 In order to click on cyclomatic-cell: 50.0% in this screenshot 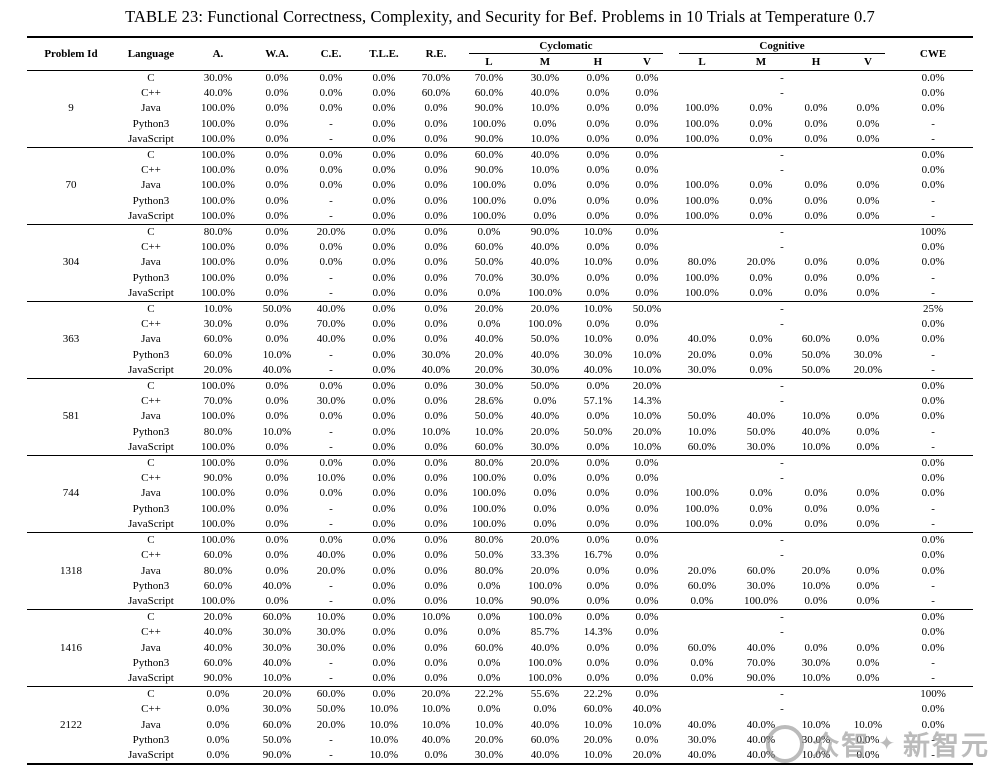, I will do `click(598, 431)`.